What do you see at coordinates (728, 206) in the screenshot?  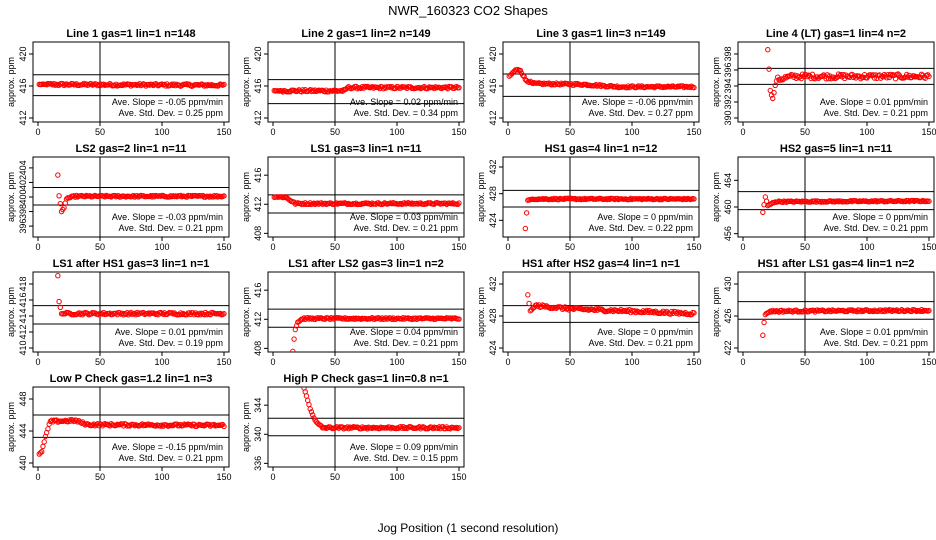 I see `y-tick-label: 460` at bounding box center [728, 206].